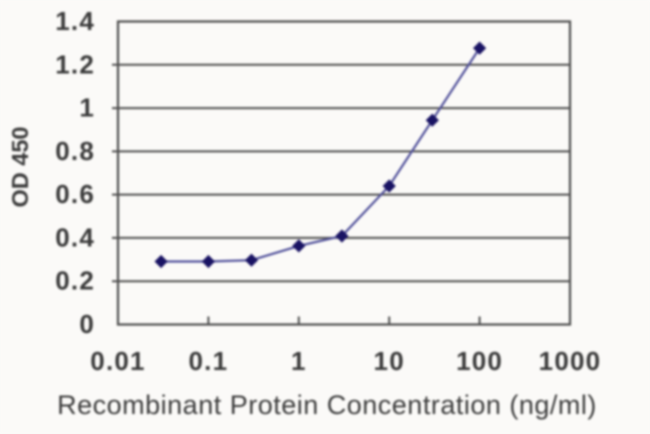 This screenshot has height=434, width=650. What do you see at coordinates (75, 194) in the screenshot?
I see `svg-text: 0.6` at bounding box center [75, 194].